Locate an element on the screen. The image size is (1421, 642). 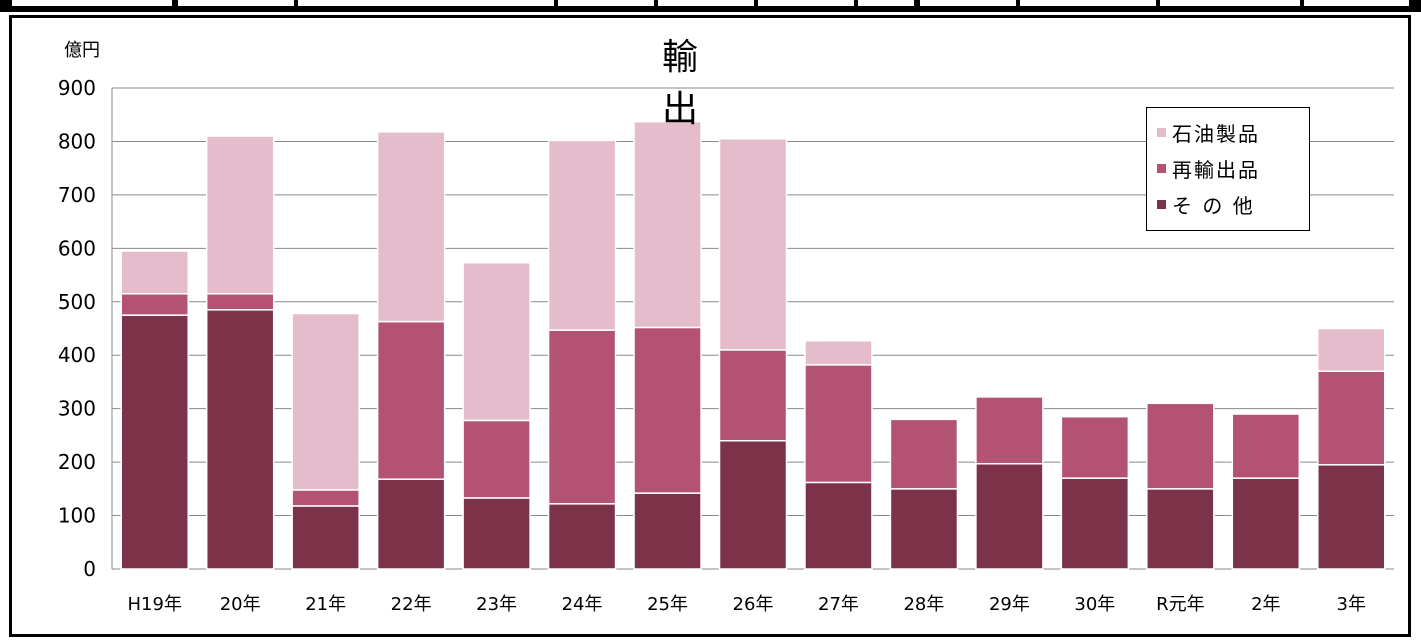
x-tick-label: H19年 is located at coordinates (155, 604).